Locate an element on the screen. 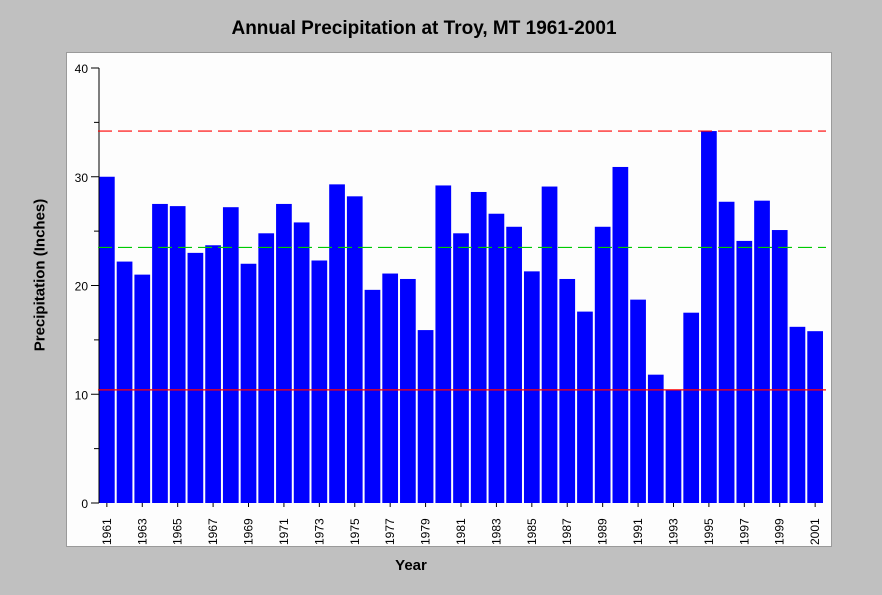 This screenshot has width=882, height=595. bar-1968 is located at coordinates (230, 355).